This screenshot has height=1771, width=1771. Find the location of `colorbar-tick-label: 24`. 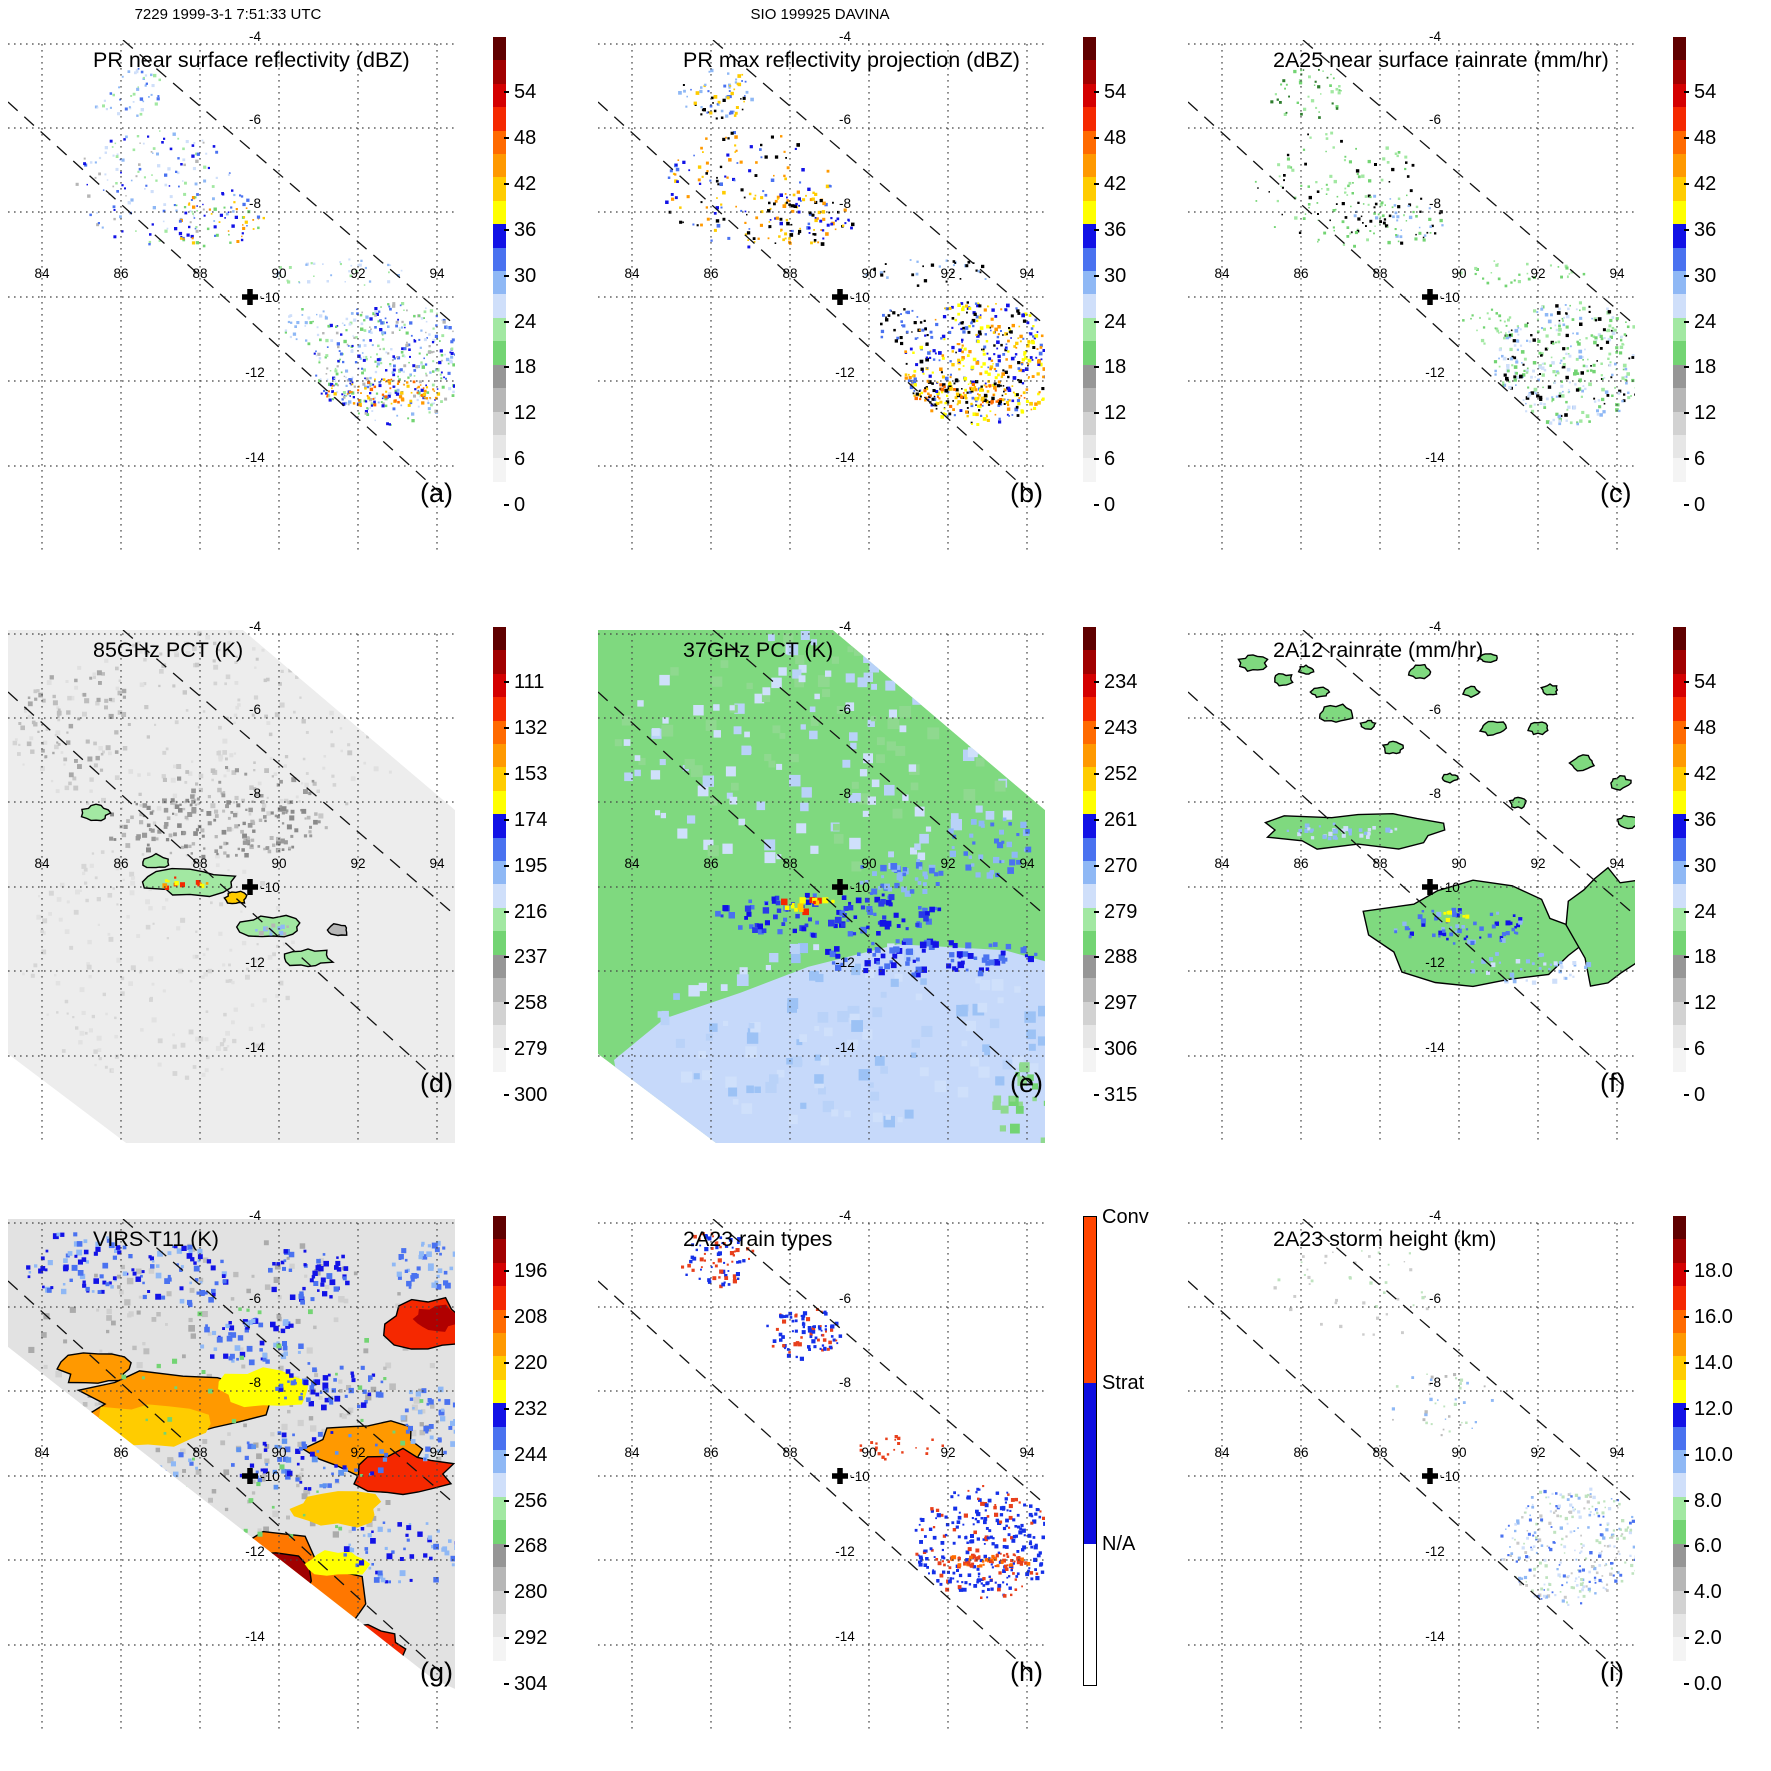

colorbar-tick-label: 24 is located at coordinates (1705, 321).